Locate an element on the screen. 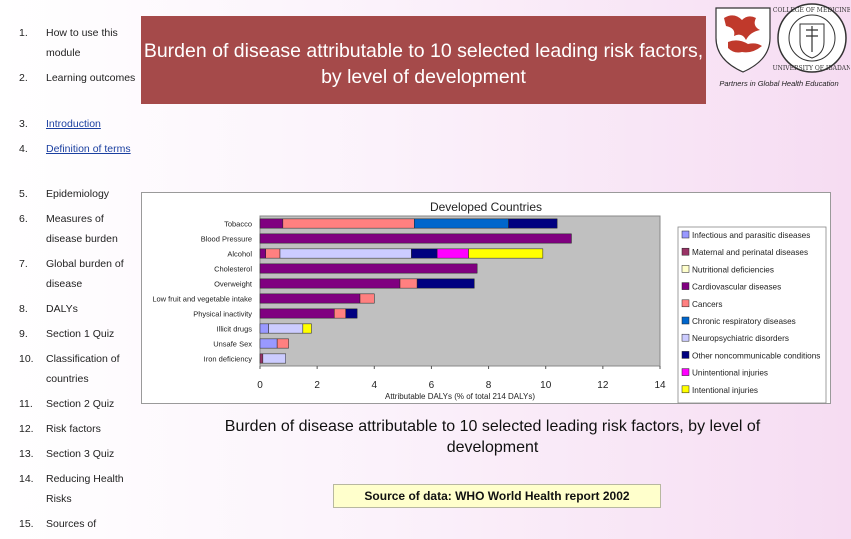 The height and width of the screenshot is (539, 851). category-label: Iron deficiency is located at coordinates (228, 359).